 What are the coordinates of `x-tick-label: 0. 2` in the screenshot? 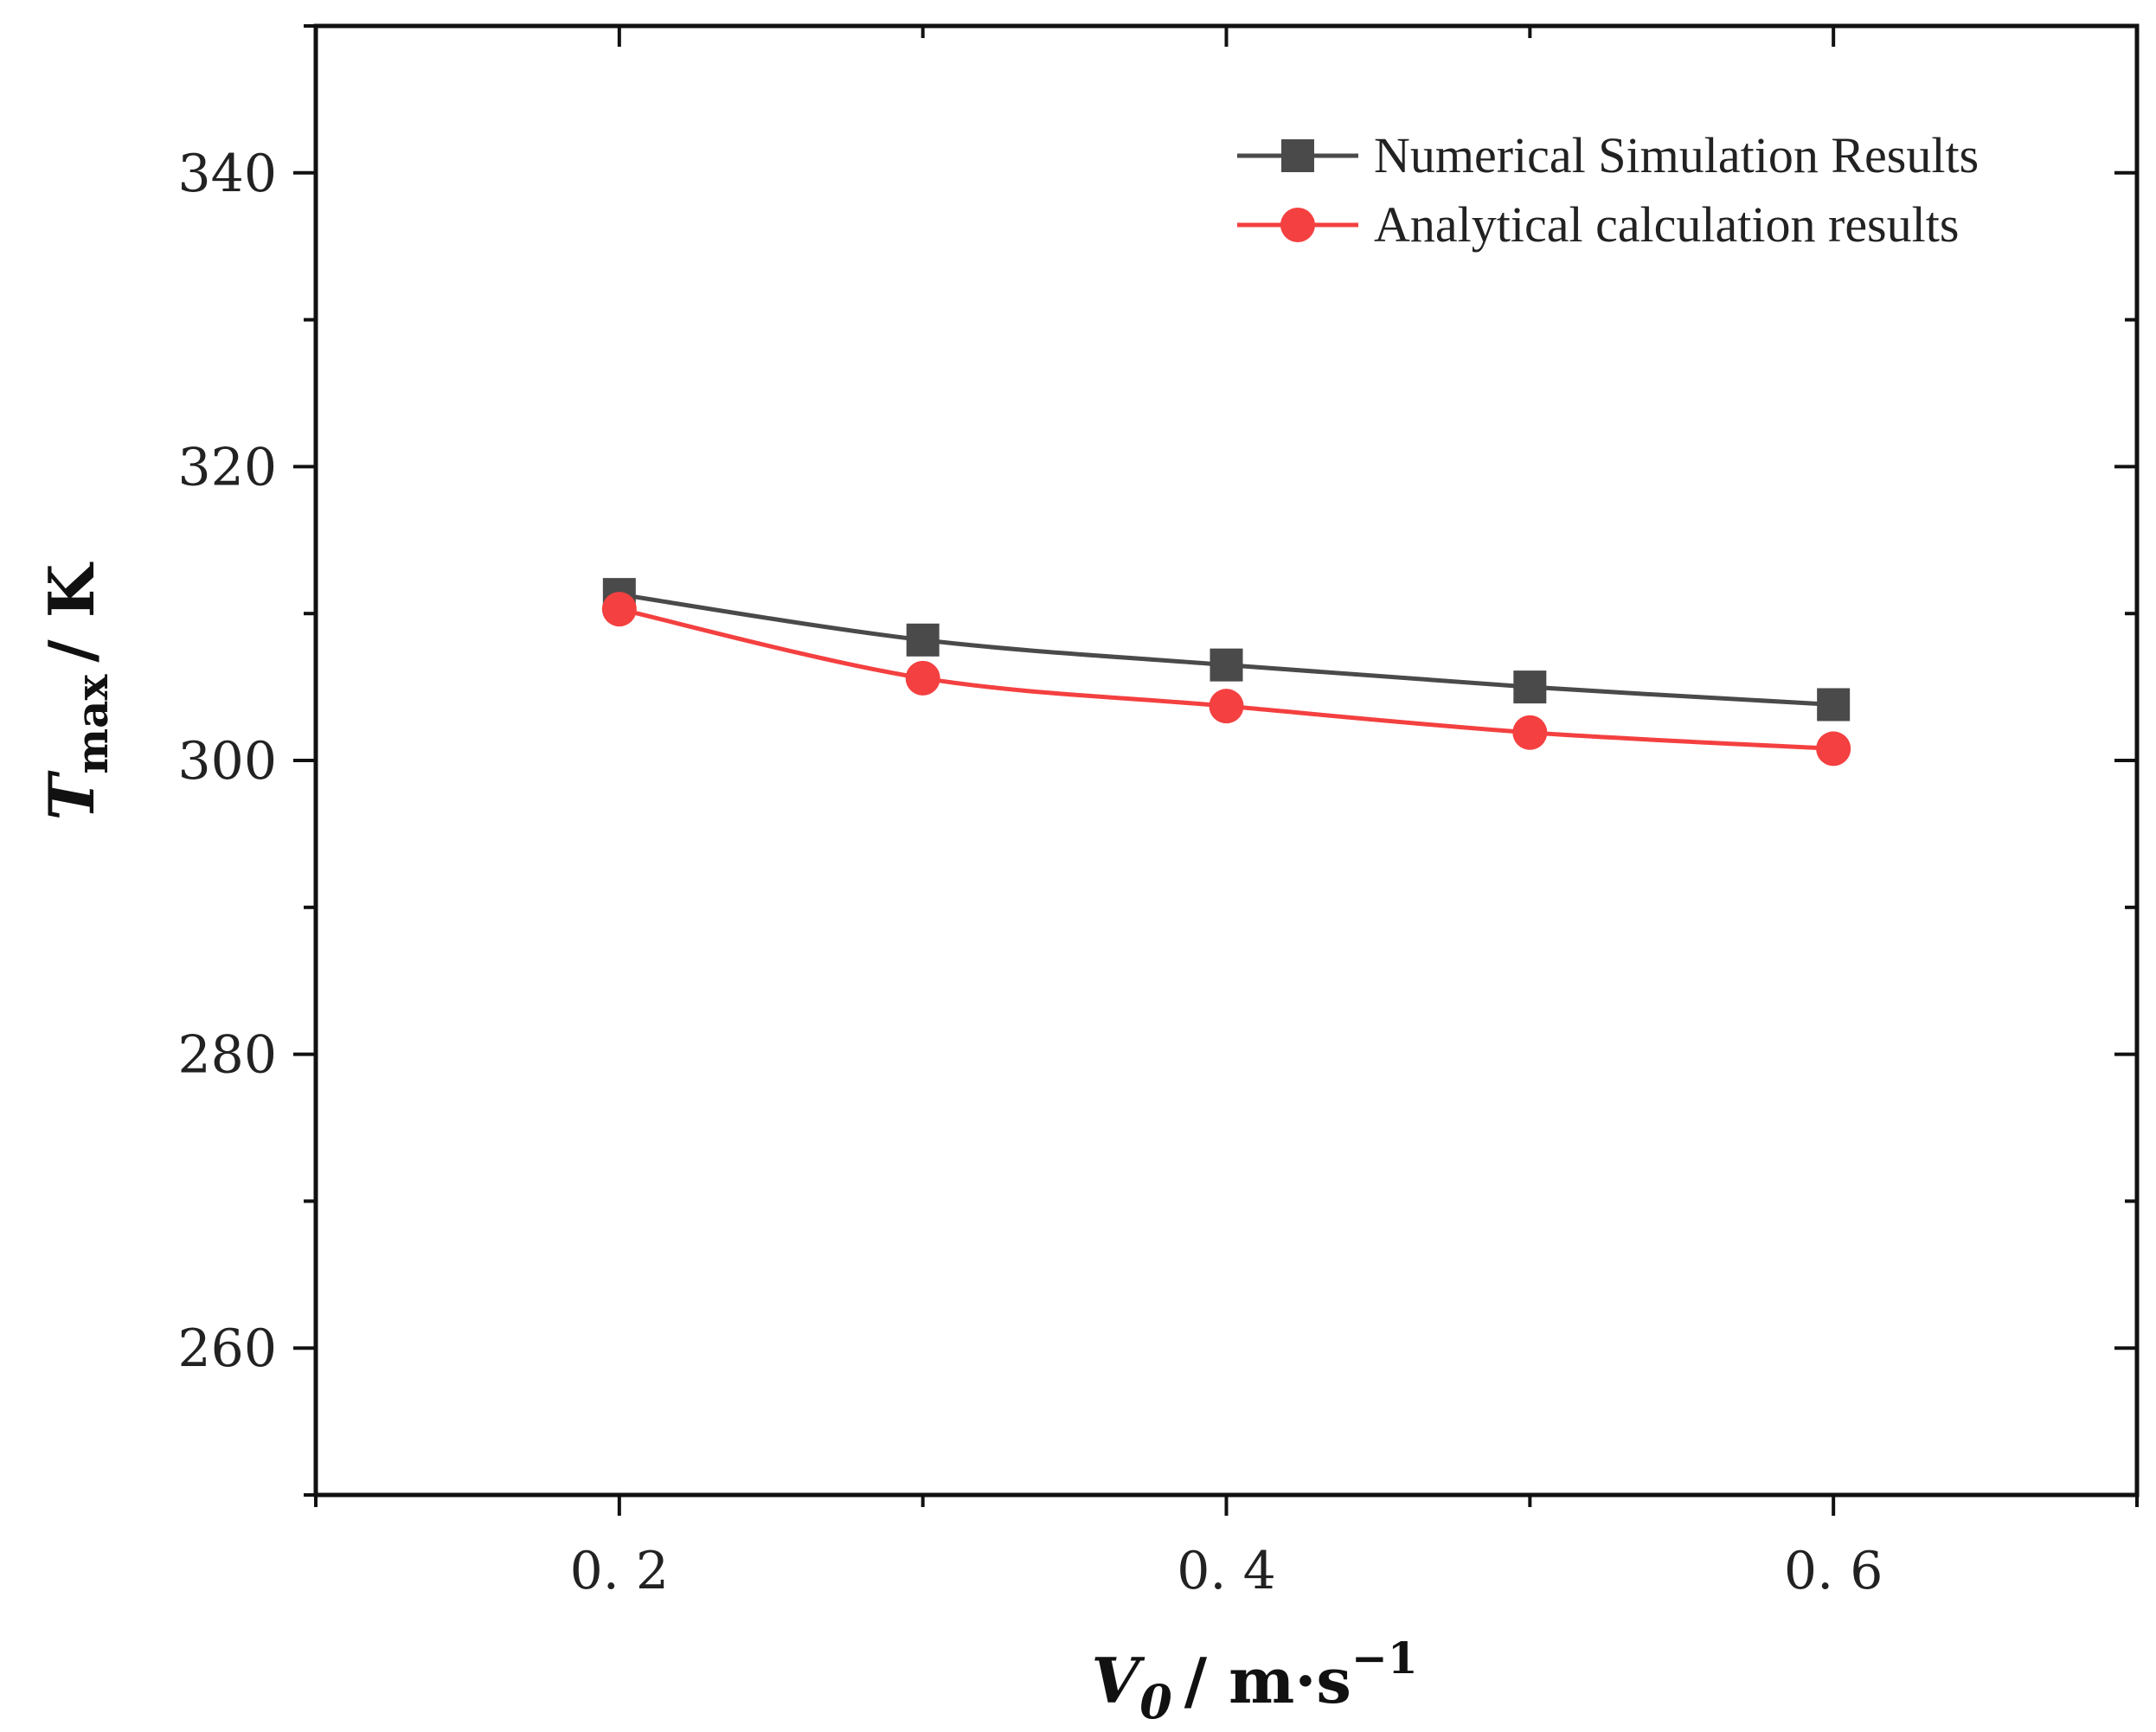 It's located at (620, 1571).